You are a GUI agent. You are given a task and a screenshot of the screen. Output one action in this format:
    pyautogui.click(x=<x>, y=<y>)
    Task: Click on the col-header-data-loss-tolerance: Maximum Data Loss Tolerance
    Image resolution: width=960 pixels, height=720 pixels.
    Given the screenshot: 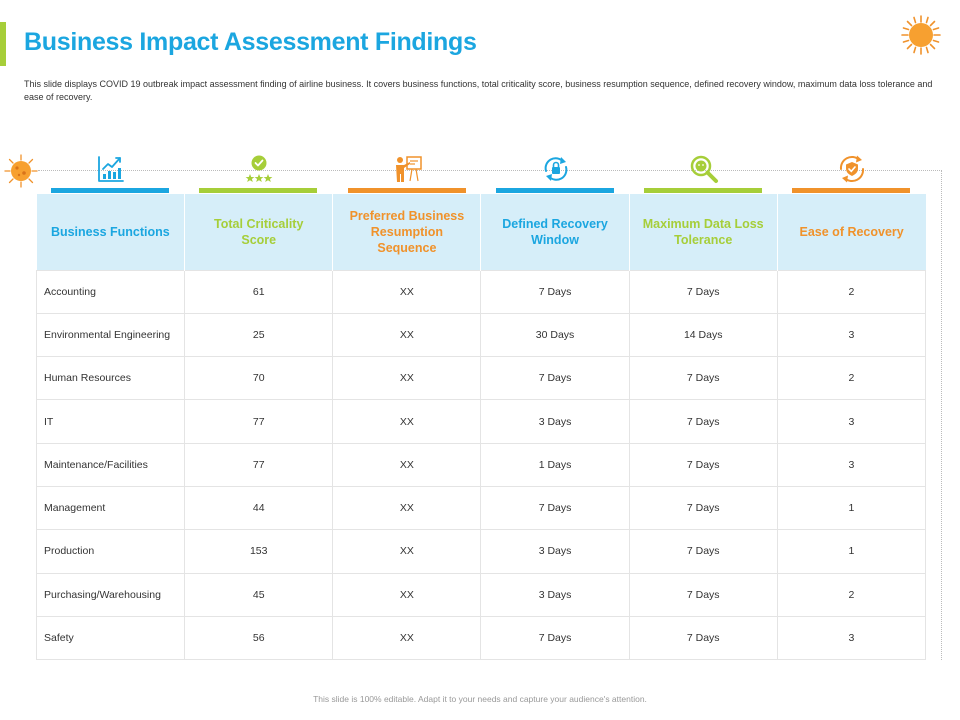 What is the action you would take?
    pyautogui.click(x=703, y=232)
    